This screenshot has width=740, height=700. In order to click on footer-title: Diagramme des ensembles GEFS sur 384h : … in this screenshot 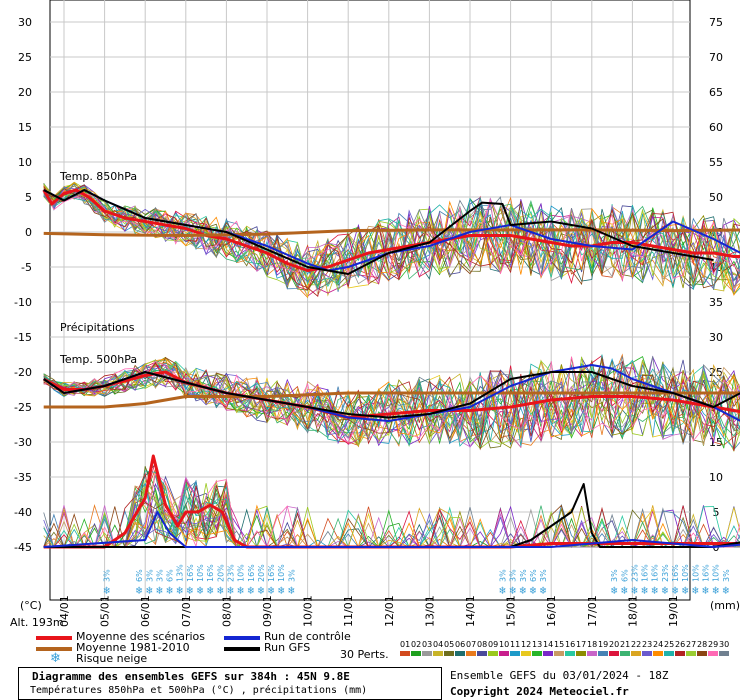, I will do `click(191, 676)`.